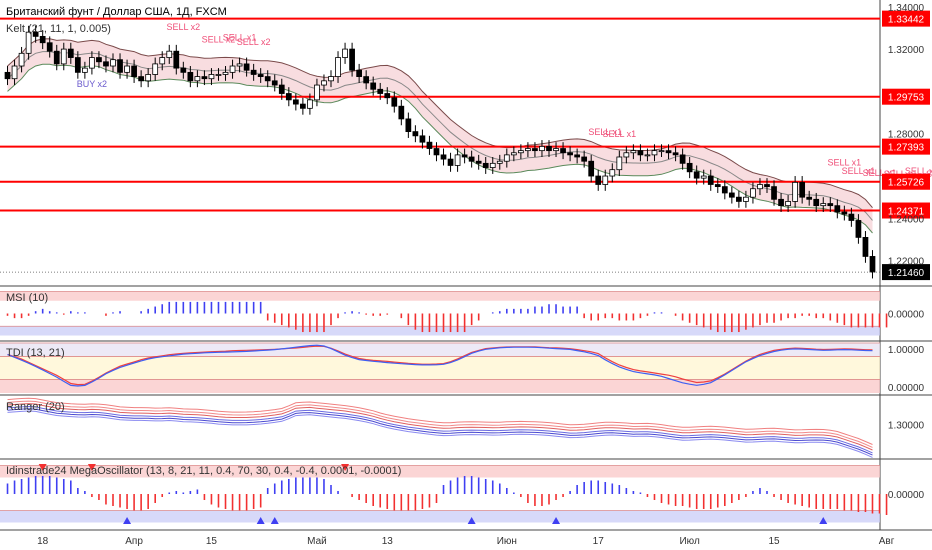  Describe the element at coordinates (906, 8) in the screenshot. I see `price-tick-label: 1.34000` at that location.